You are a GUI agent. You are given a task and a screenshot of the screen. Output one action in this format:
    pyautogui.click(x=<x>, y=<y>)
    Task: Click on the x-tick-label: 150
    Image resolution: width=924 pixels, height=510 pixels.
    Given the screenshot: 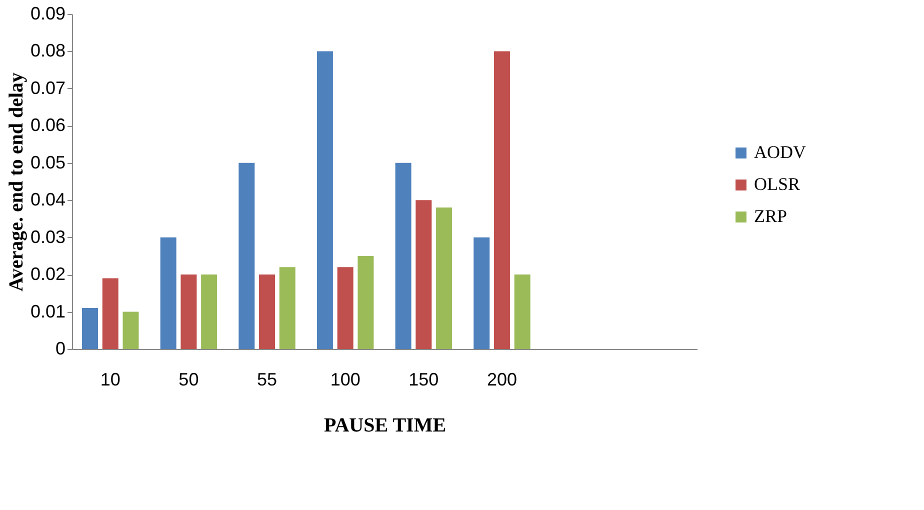 What is the action you would take?
    pyautogui.click(x=423, y=380)
    